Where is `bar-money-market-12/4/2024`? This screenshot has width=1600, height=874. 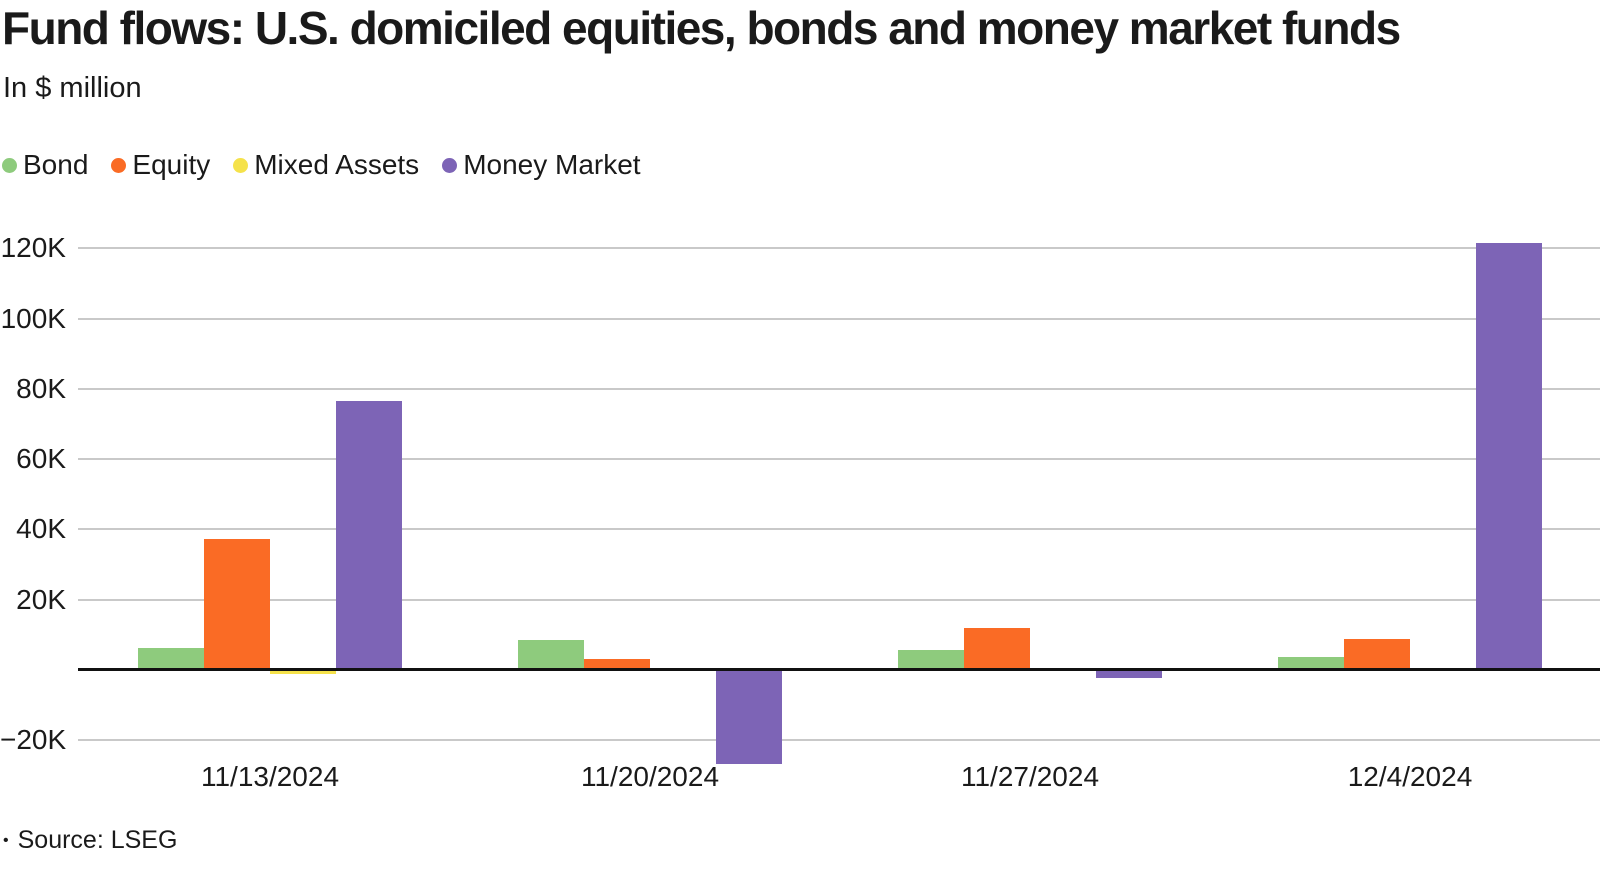 bar-money-market-12/4/2024 is located at coordinates (1509, 456).